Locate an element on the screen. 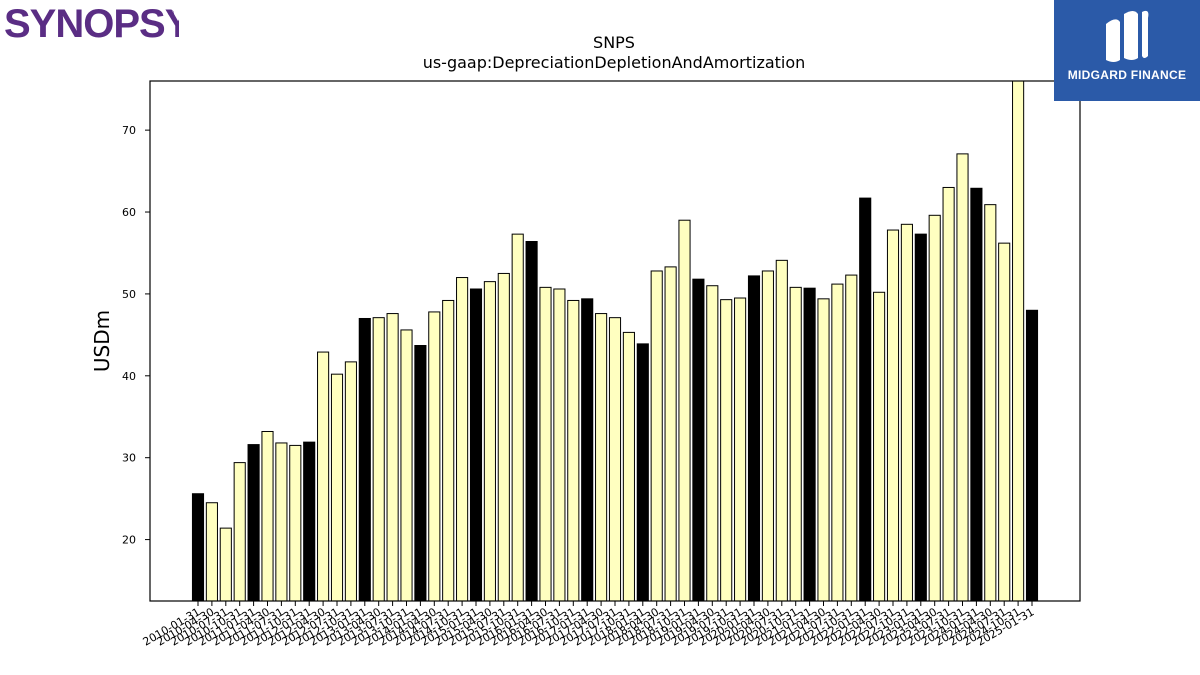  y-tick-label: 50 is located at coordinates (129, 294).